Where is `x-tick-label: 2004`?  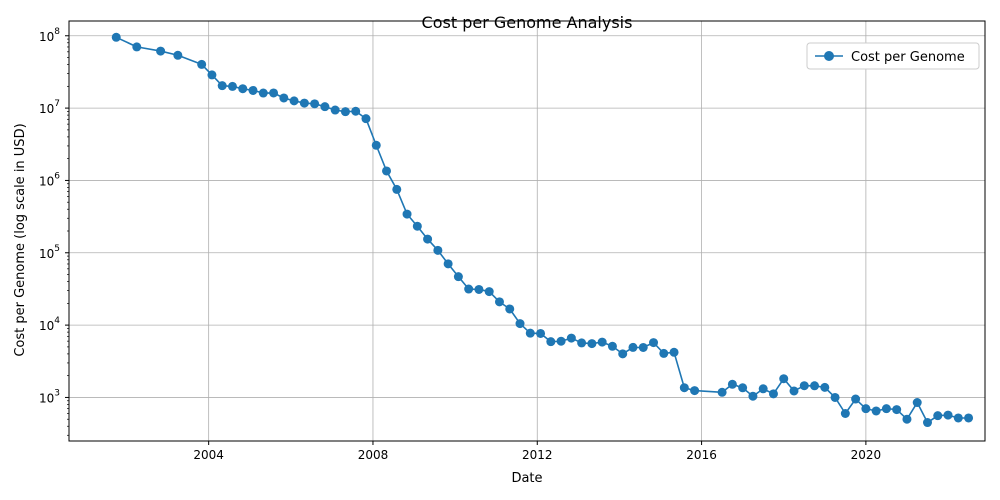 x-tick-label: 2004 is located at coordinates (208, 455).